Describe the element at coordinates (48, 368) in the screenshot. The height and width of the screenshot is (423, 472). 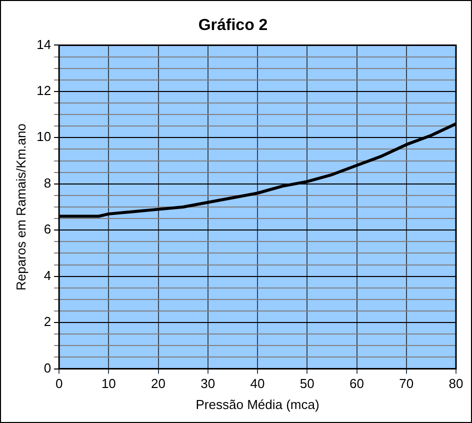
I see `y-tick-label: 0` at that location.